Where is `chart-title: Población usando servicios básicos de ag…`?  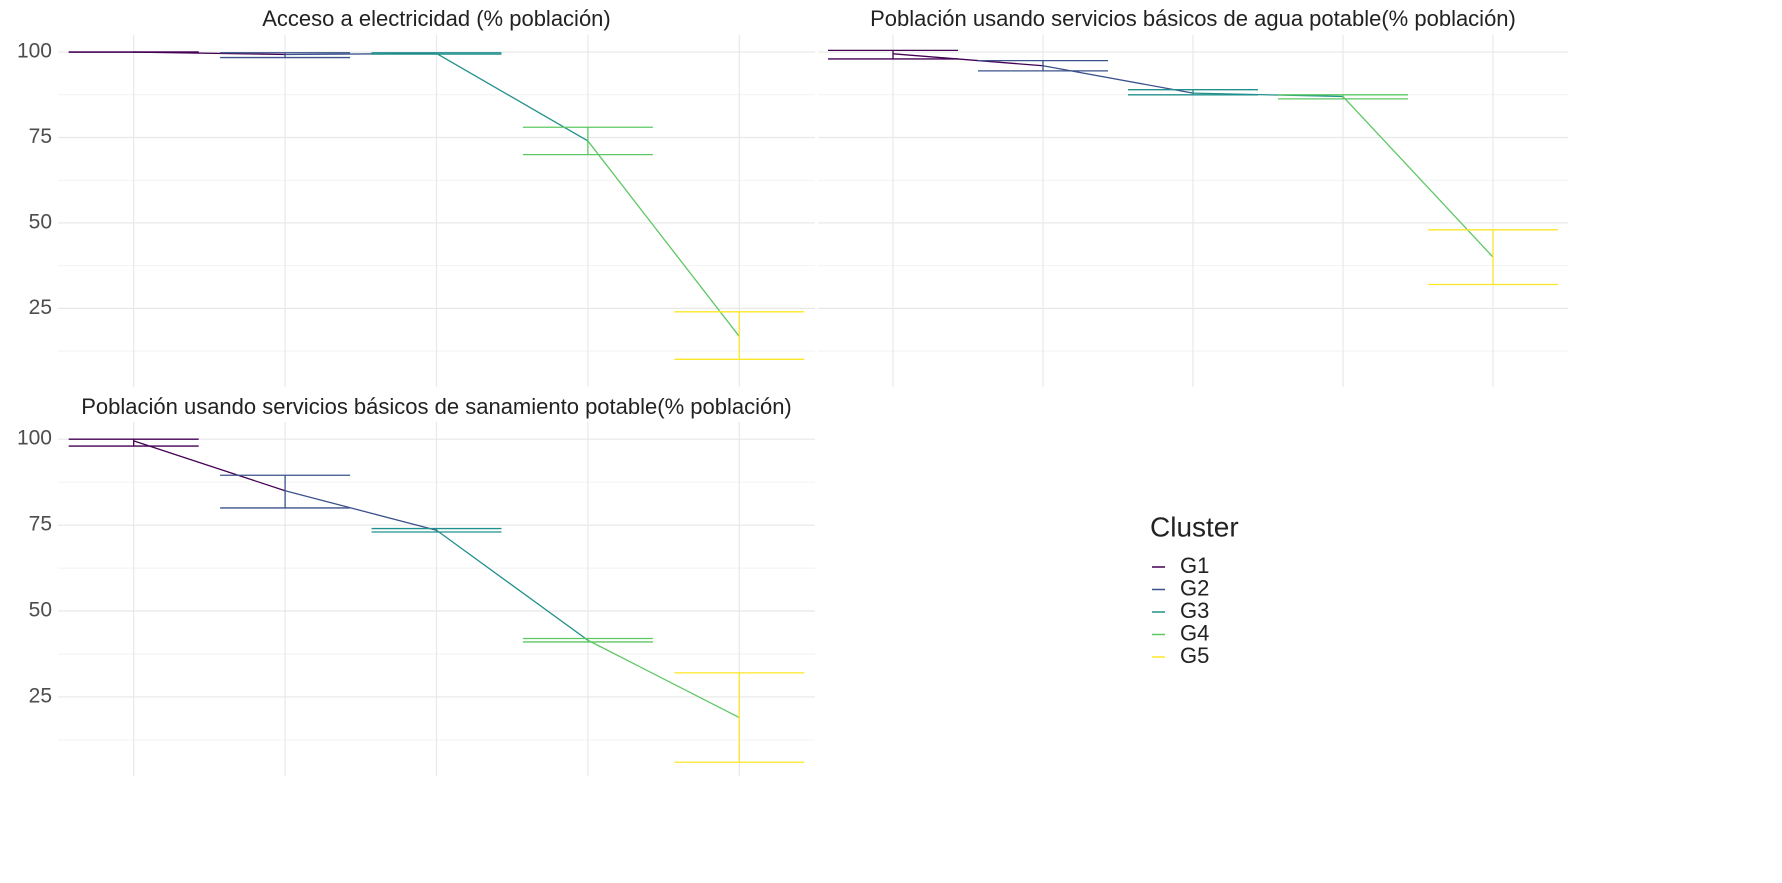 chart-title: Población usando servicios básicos de ag… is located at coordinates (1193, 18).